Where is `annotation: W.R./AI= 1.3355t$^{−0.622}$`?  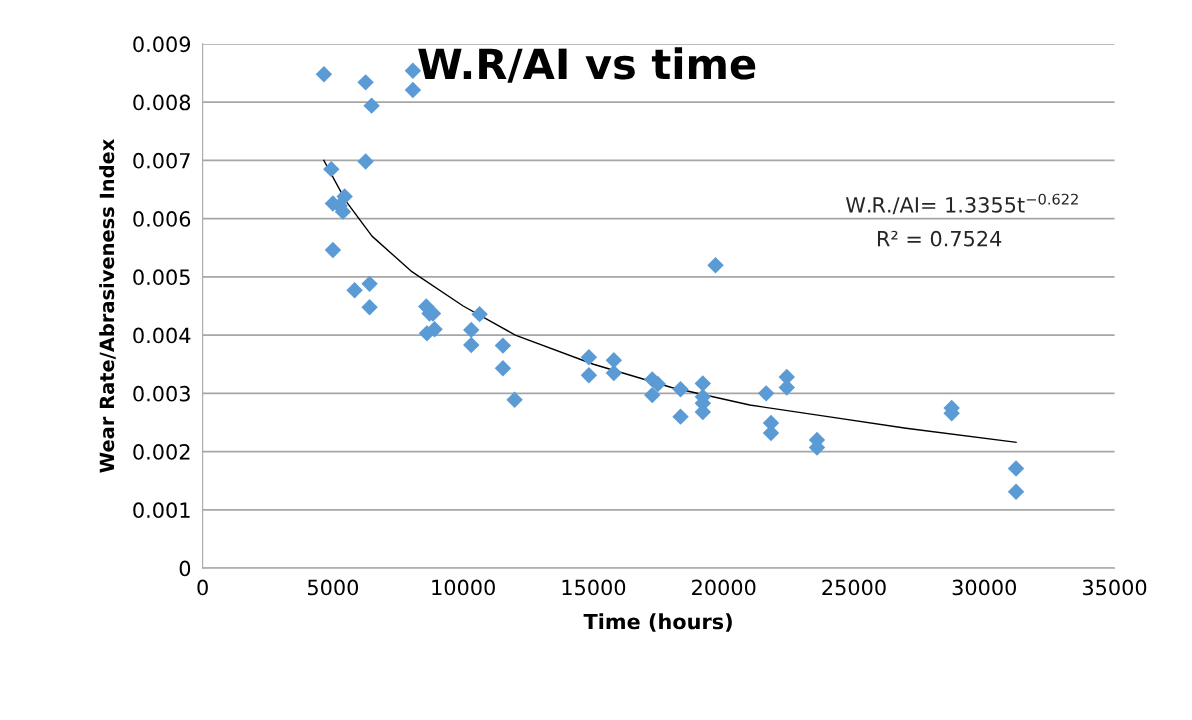
annotation: W.R./AI= 1.3355t$^{−0.622}$ is located at coordinates (961, 204).